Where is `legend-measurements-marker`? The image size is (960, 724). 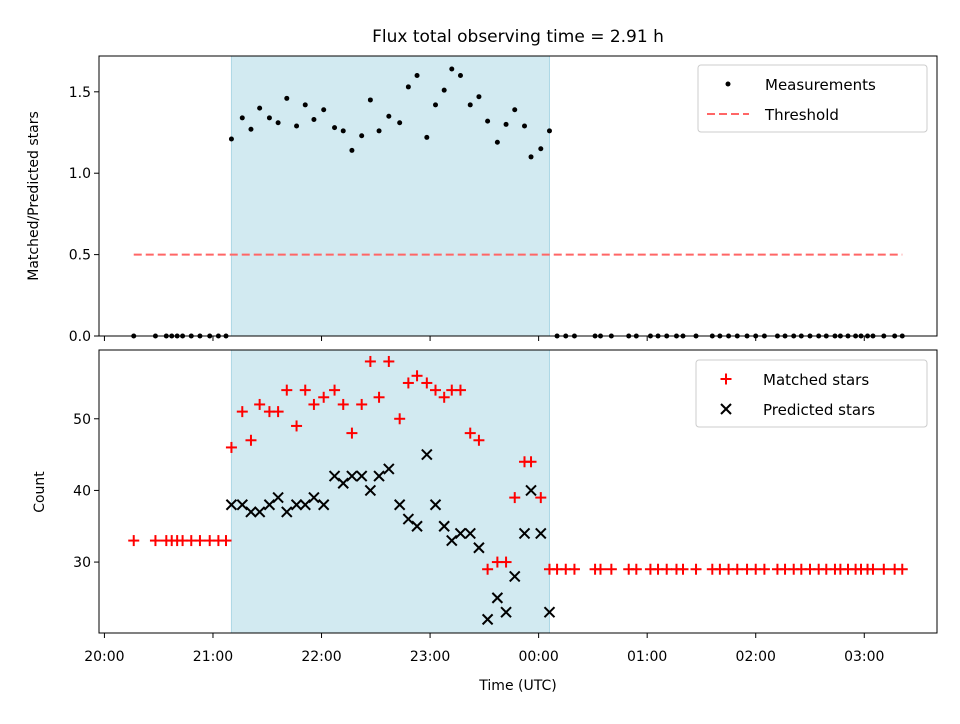
legend-measurements-marker is located at coordinates (728, 84).